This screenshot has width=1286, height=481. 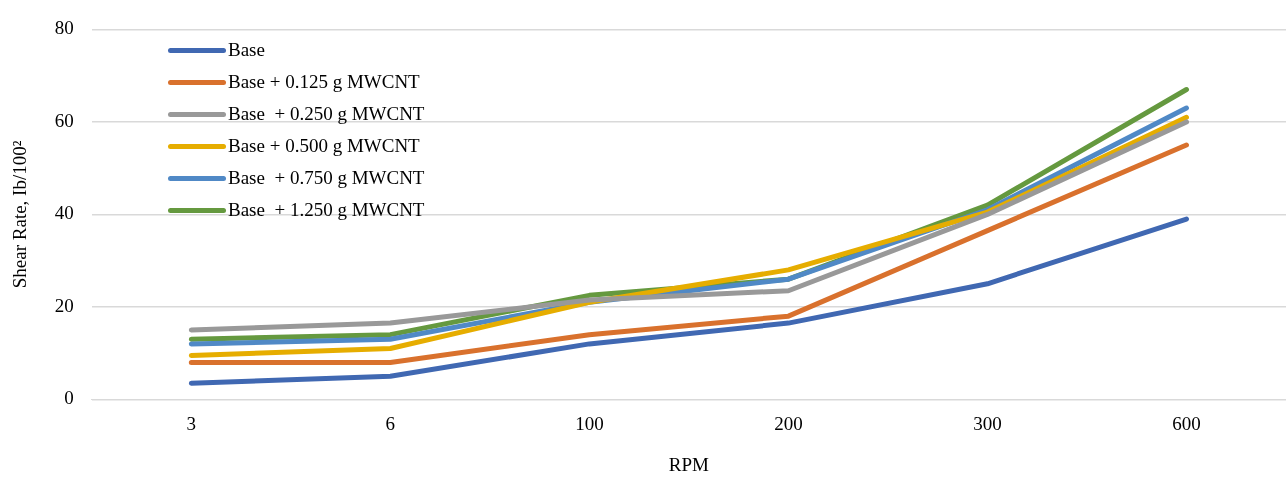 What do you see at coordinates (324, 82) in the screenshot?
I see `legend-label: Base + 0.125 g MWCNT` at bounding box center [324, 82].